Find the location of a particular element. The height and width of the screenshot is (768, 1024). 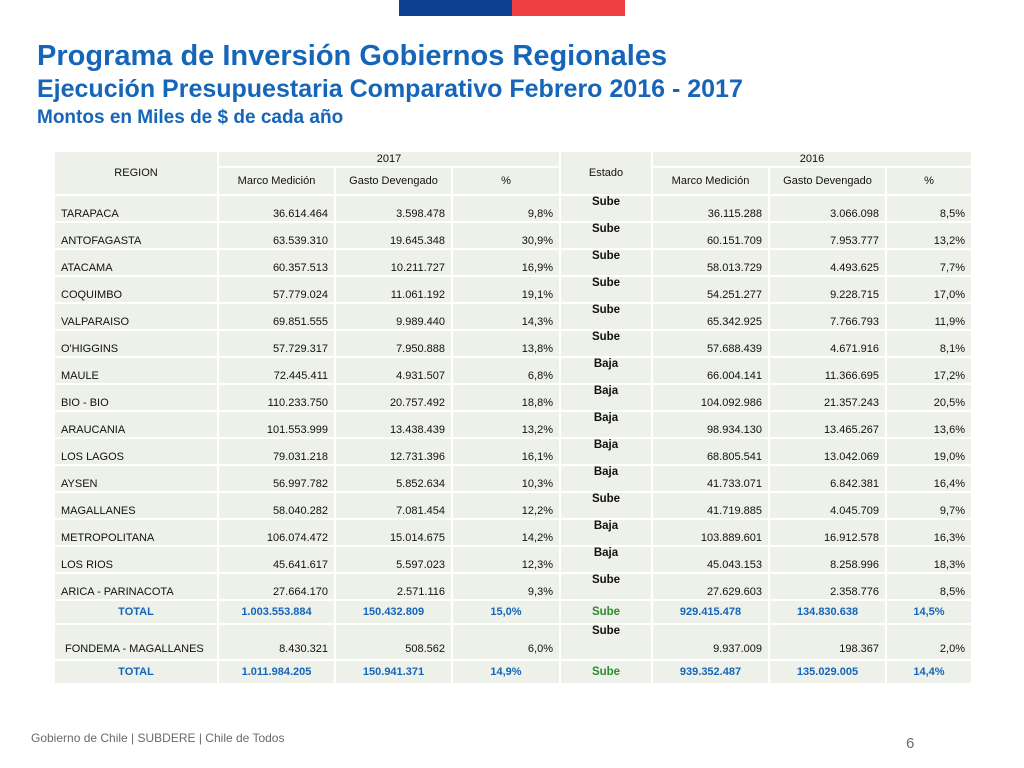

gasto-2017-cell: 4.931.507 is located at coordinates (393, 370).